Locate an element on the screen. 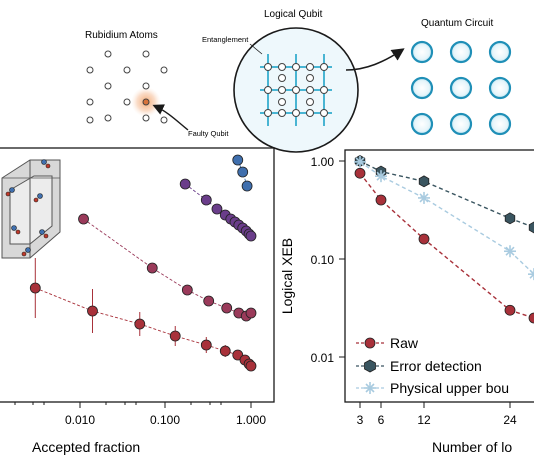 The height and width of the screenshot is (462, 534). faulty-qubit-label: Faulty Qubit is located at coordinates (208, 133).